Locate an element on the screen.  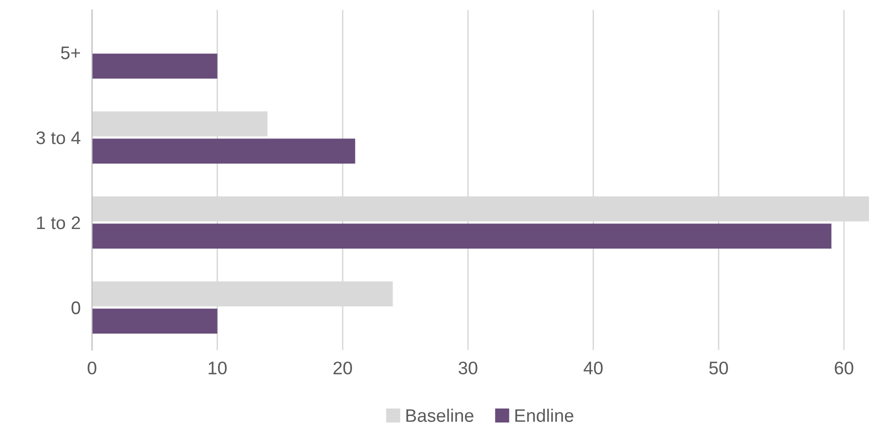
x-tick-label: 20 is located at coordinates (343, 368).